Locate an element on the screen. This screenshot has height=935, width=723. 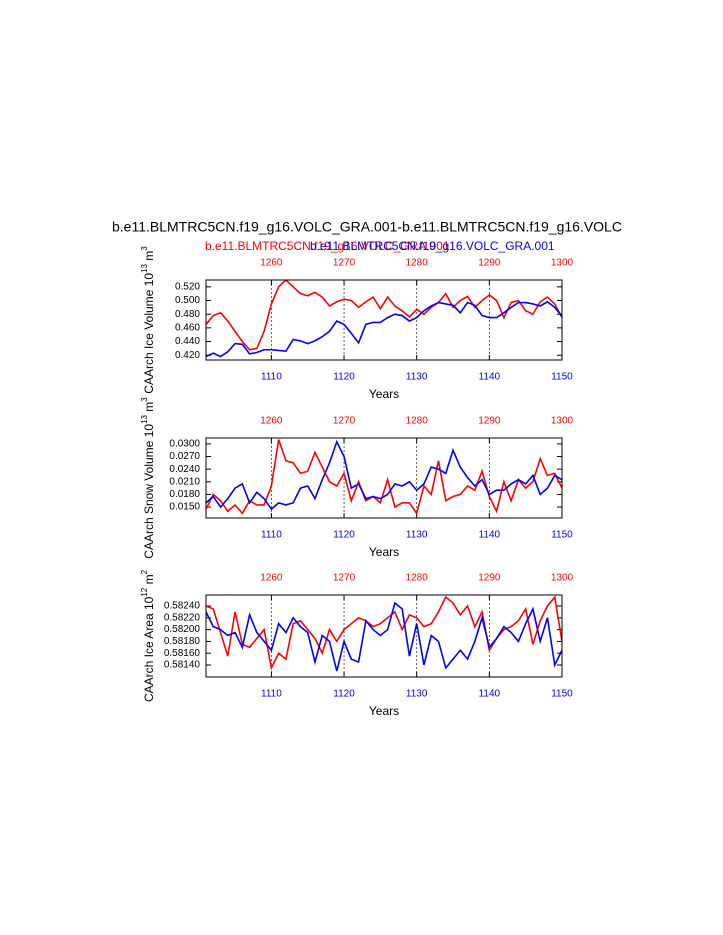
y-label-exp: 12 is located at coordinates (144, 591).